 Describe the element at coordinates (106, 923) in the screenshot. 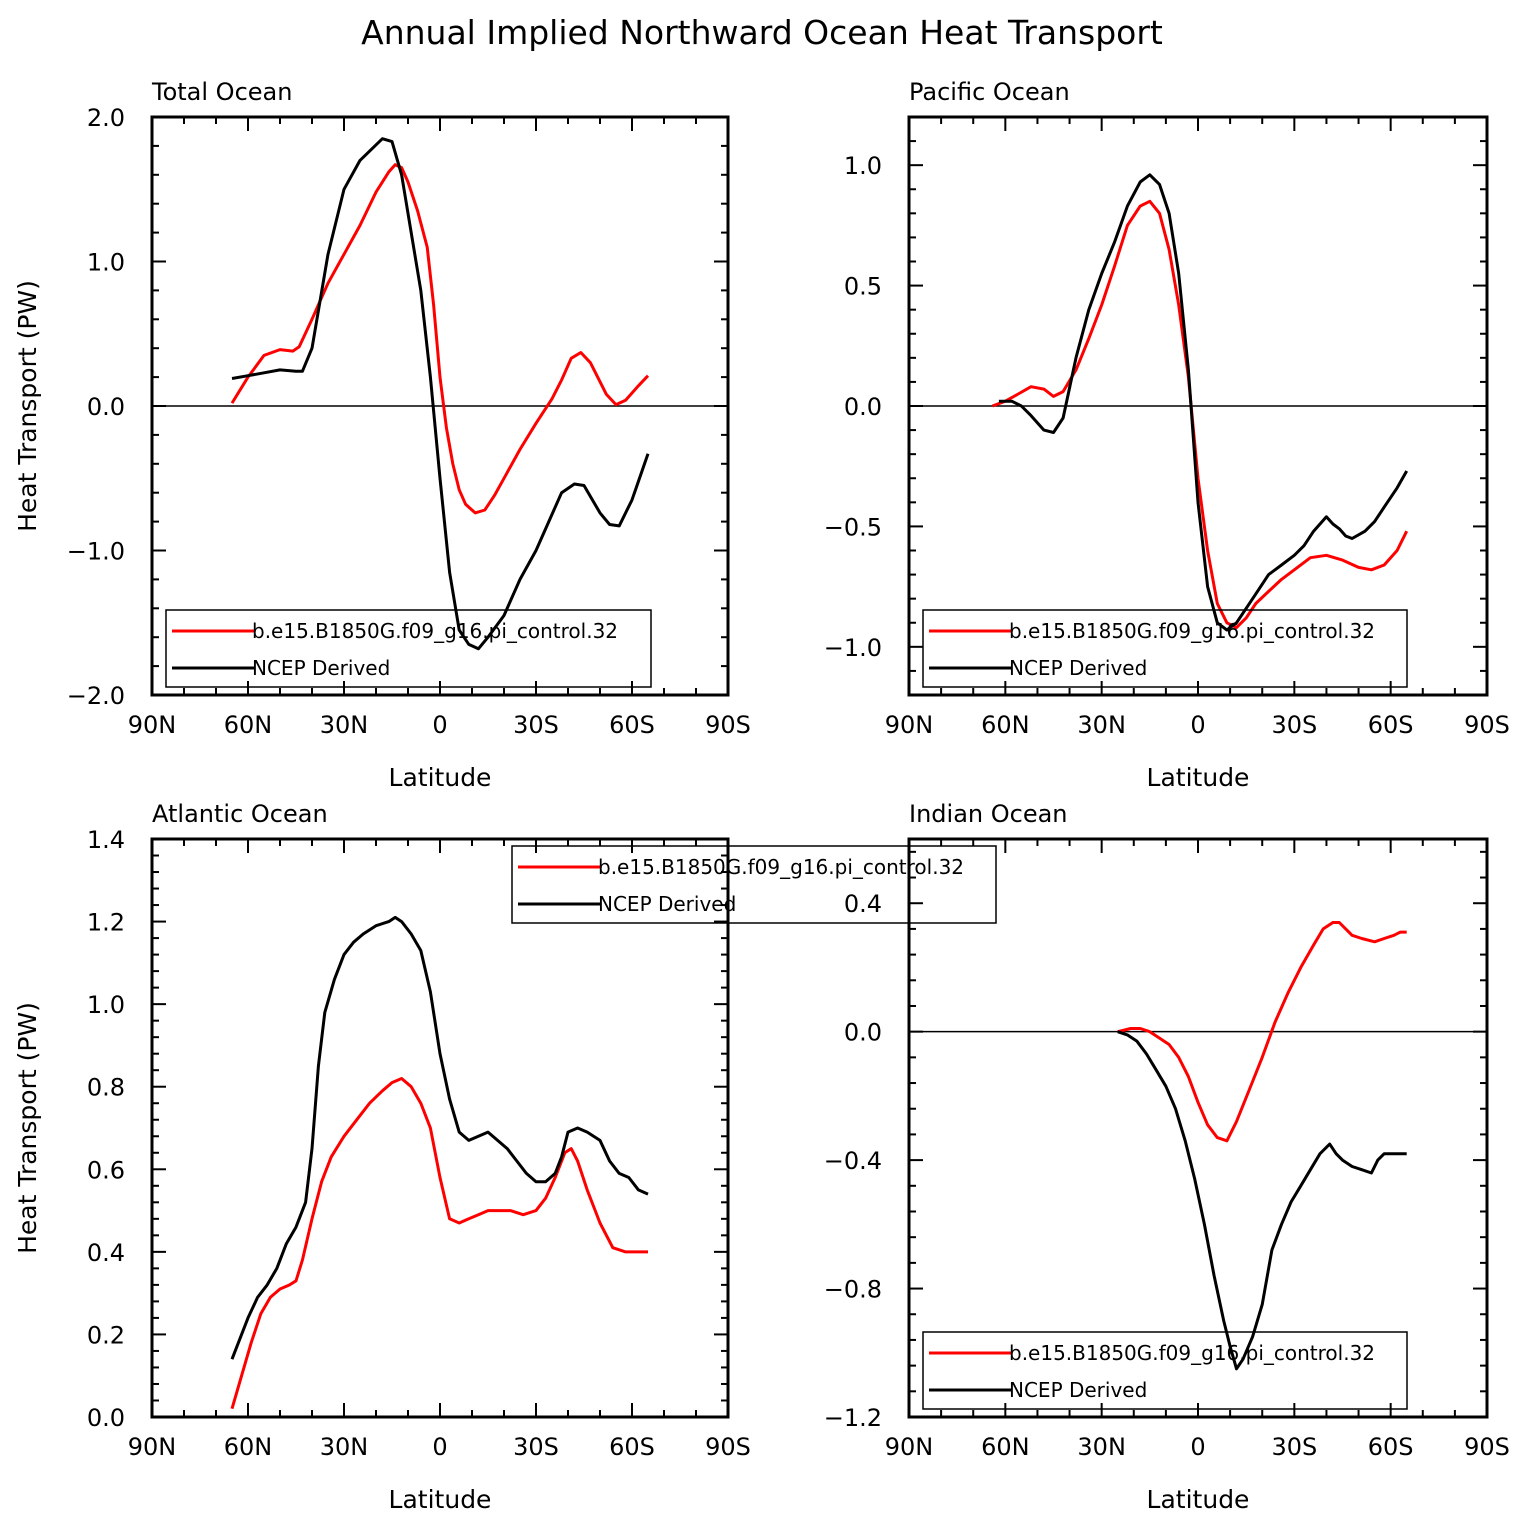

I see `y-tick-label: 1.2` at that location.